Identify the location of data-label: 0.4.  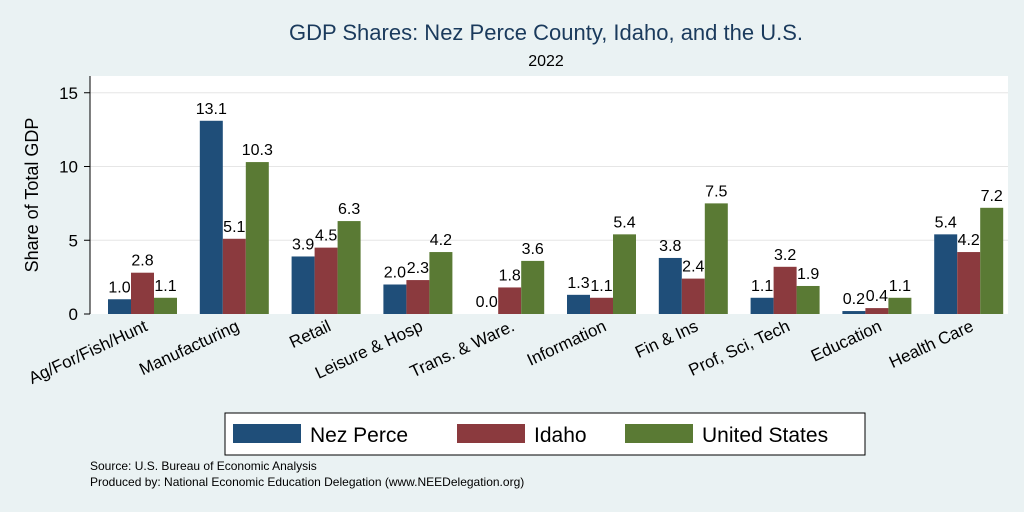
(877, 296).